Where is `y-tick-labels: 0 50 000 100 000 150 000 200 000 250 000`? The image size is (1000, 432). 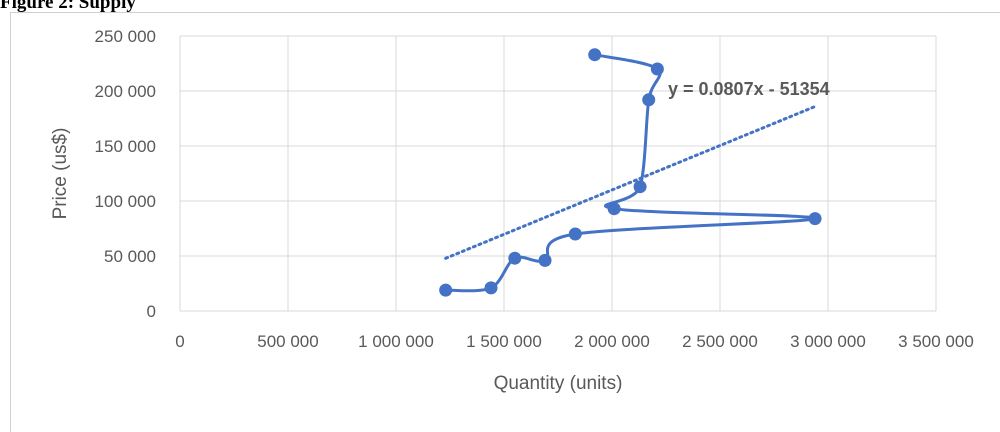 y-tick-labels: 0 50 000 100 000 150 000 200 000 250 000 is located at coordinates (125, 174).